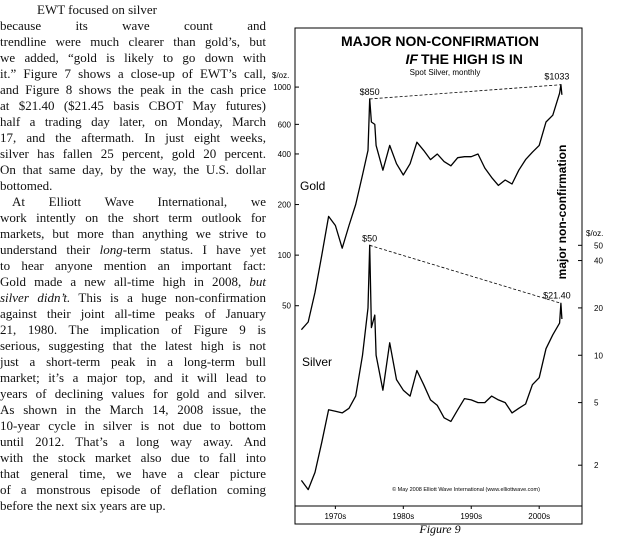  I want to click on chart-title: MAJOR NON-CONFIRMATION, so click(440, 41).